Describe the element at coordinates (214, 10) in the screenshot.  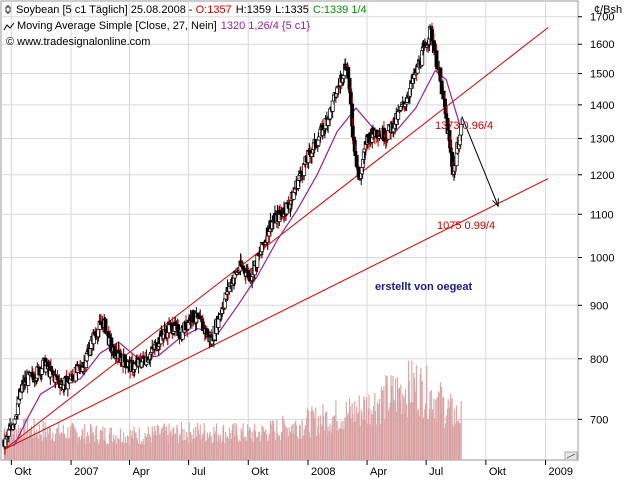
I see `open-value: O:1357` at that location.